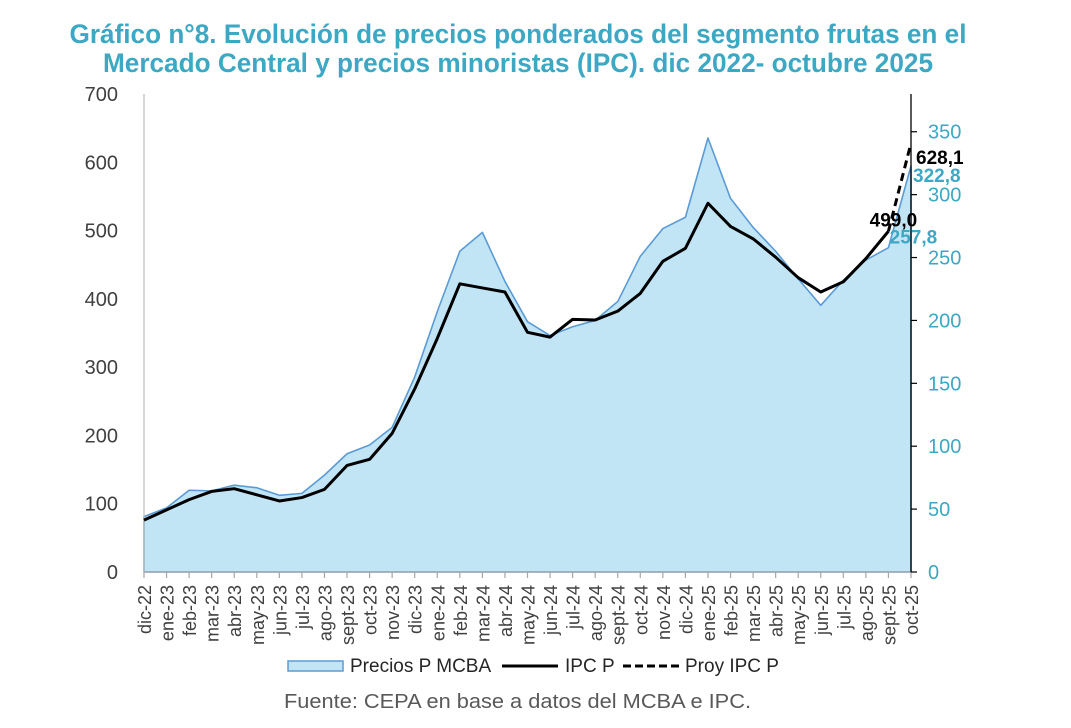 The image size is (1071, 728). I want to click on series-line-proy-ipc-p, so click(899, 187).